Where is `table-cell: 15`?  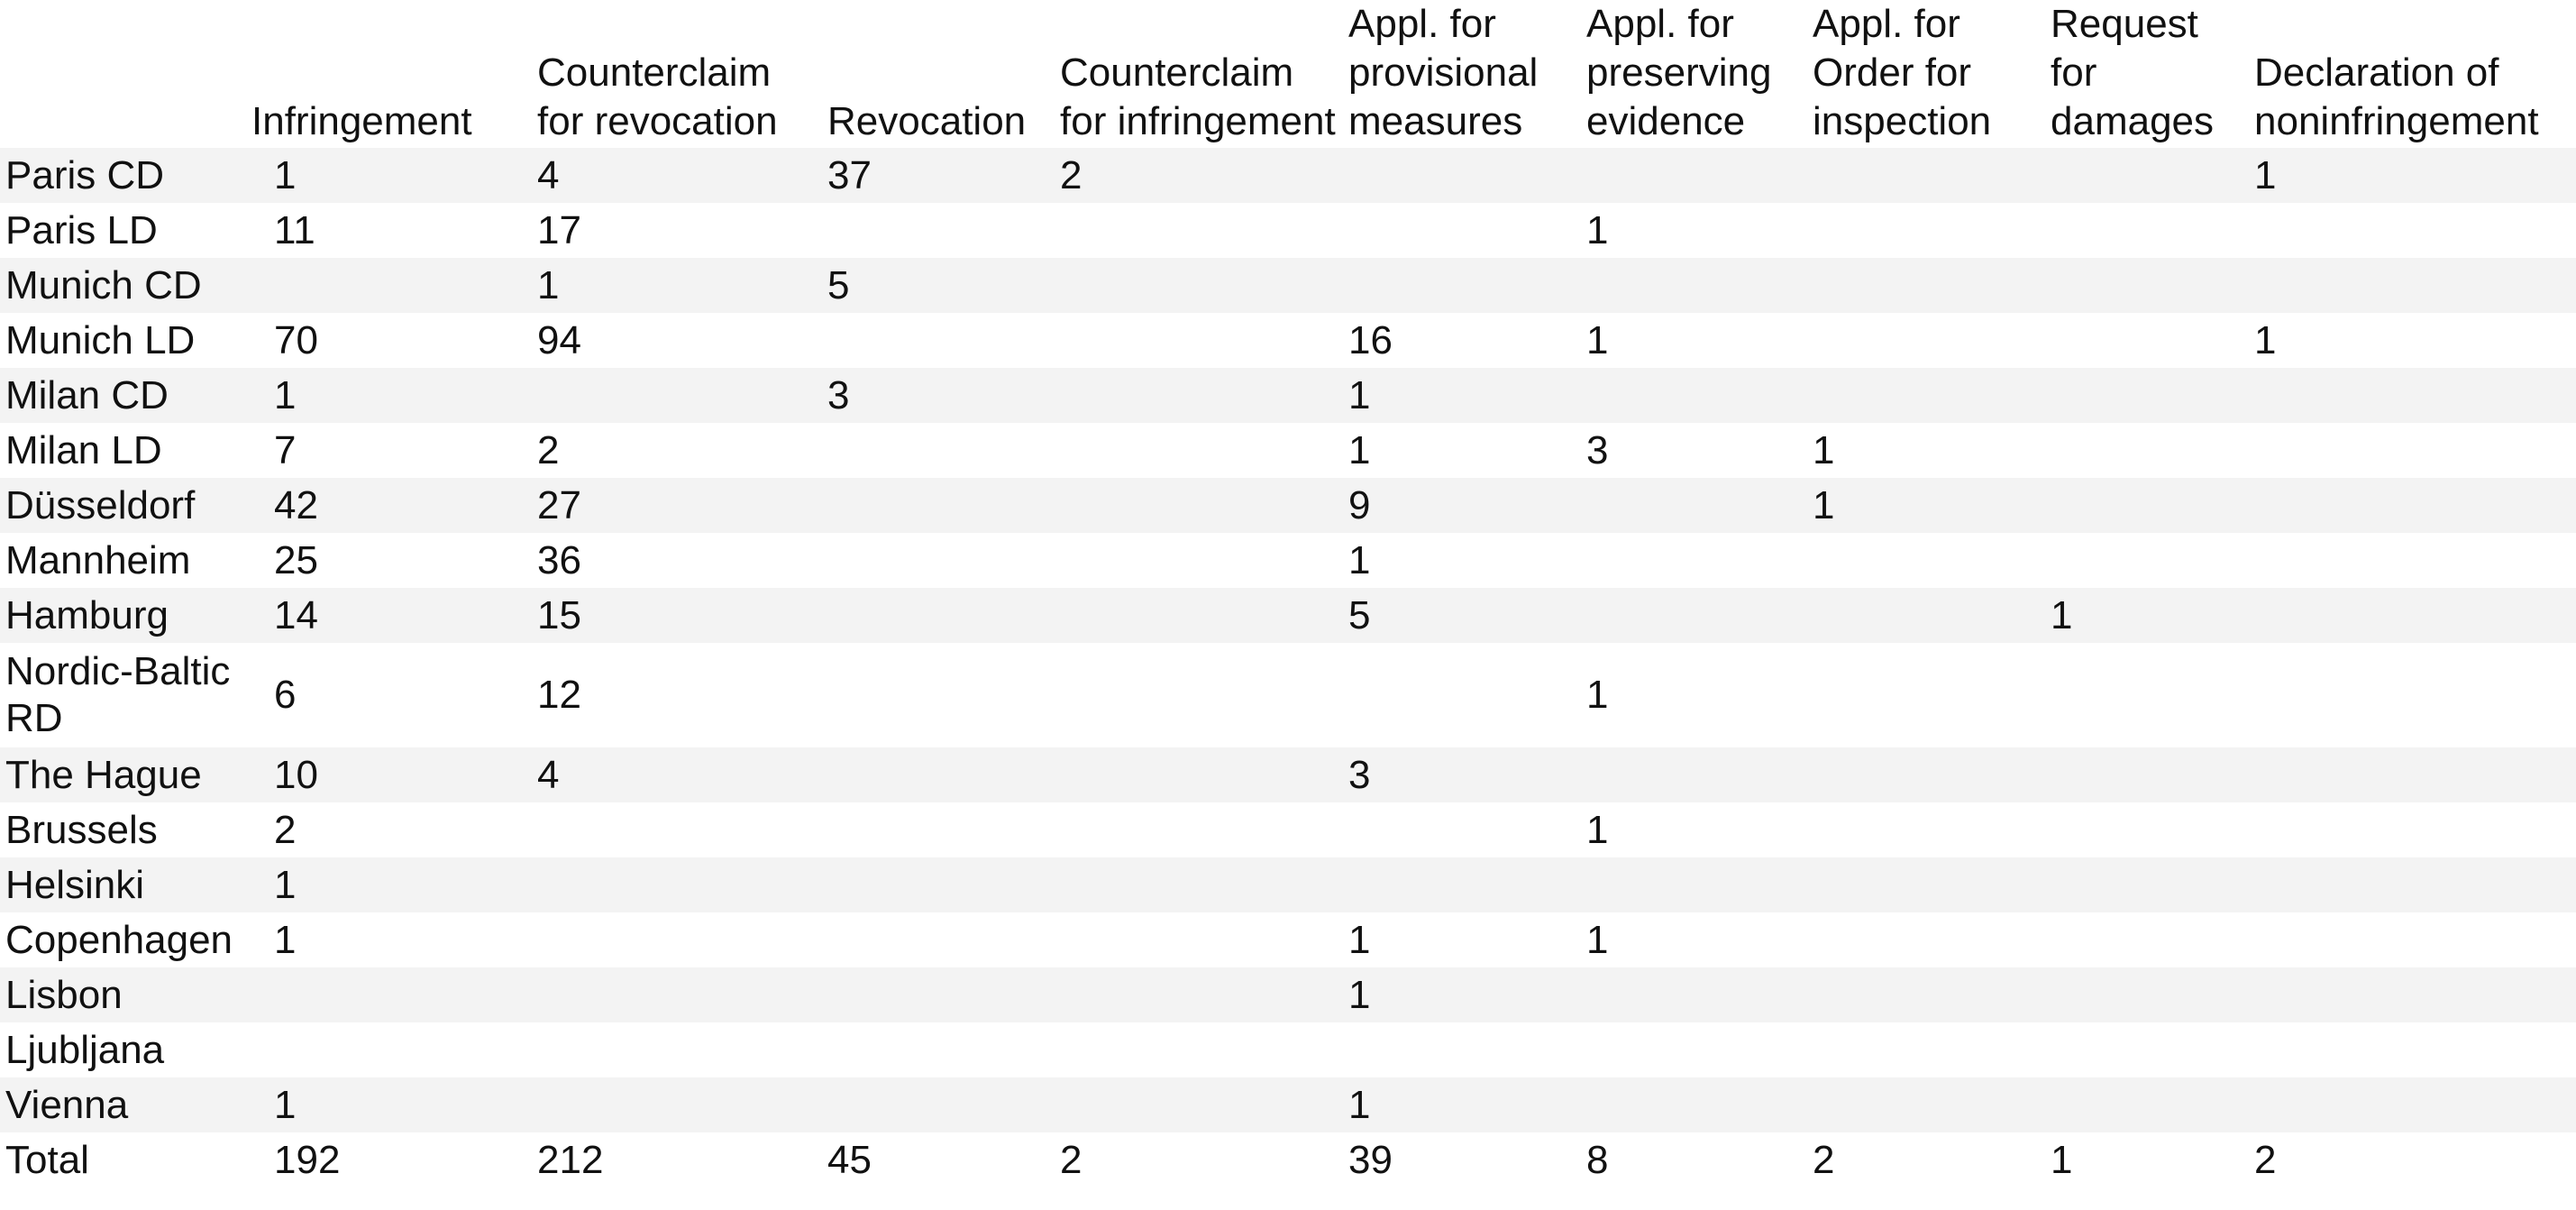 table-cell: 15 is located at coordinates (682, 615).